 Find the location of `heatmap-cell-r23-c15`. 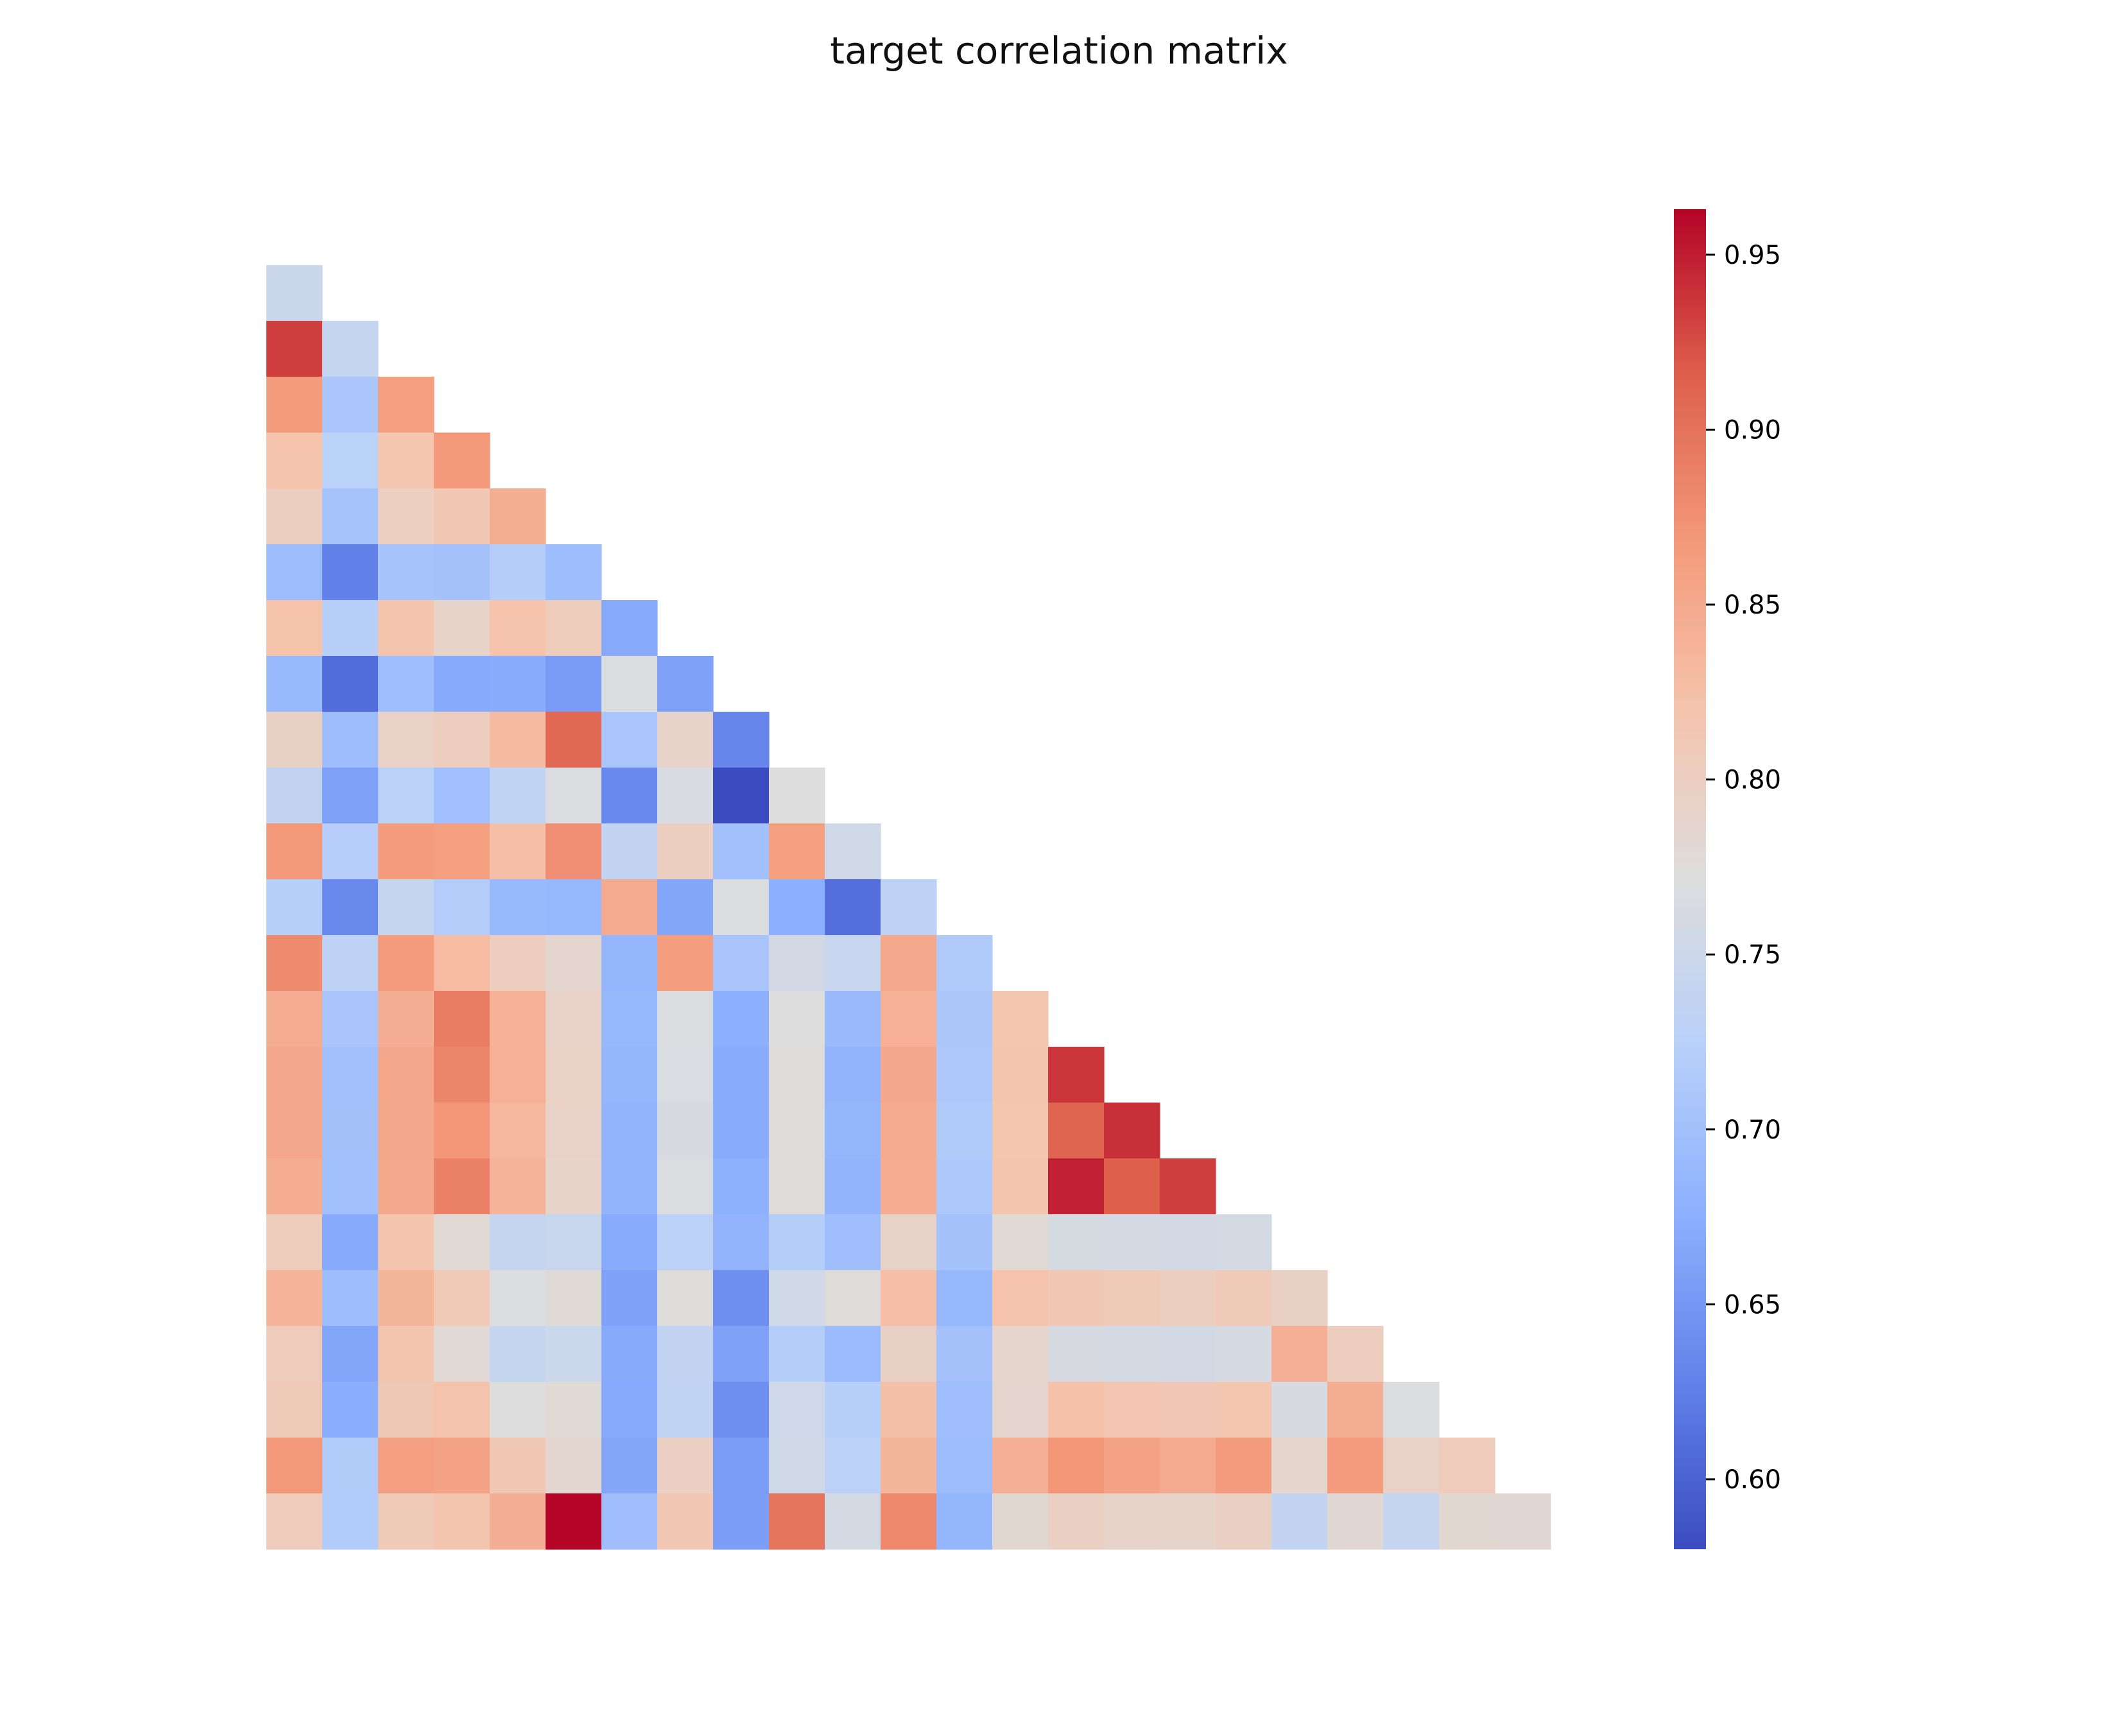

heatmap-cell-r23-c15 is located at coordinates (1132, 1521).